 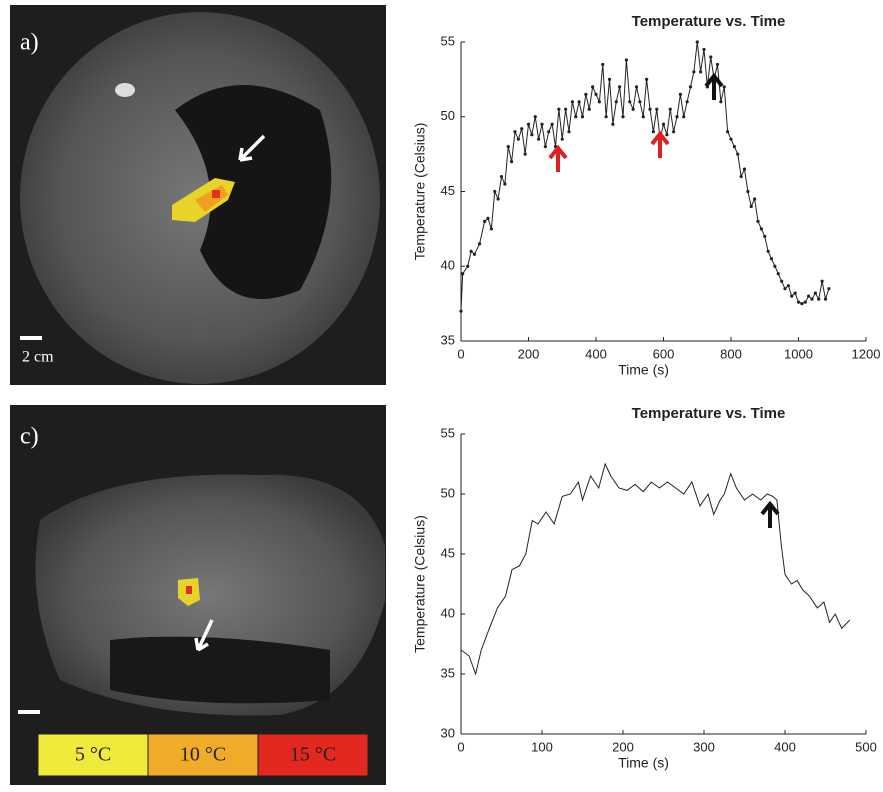 I want to click on panel-label: c), so click(x=29, y=437).